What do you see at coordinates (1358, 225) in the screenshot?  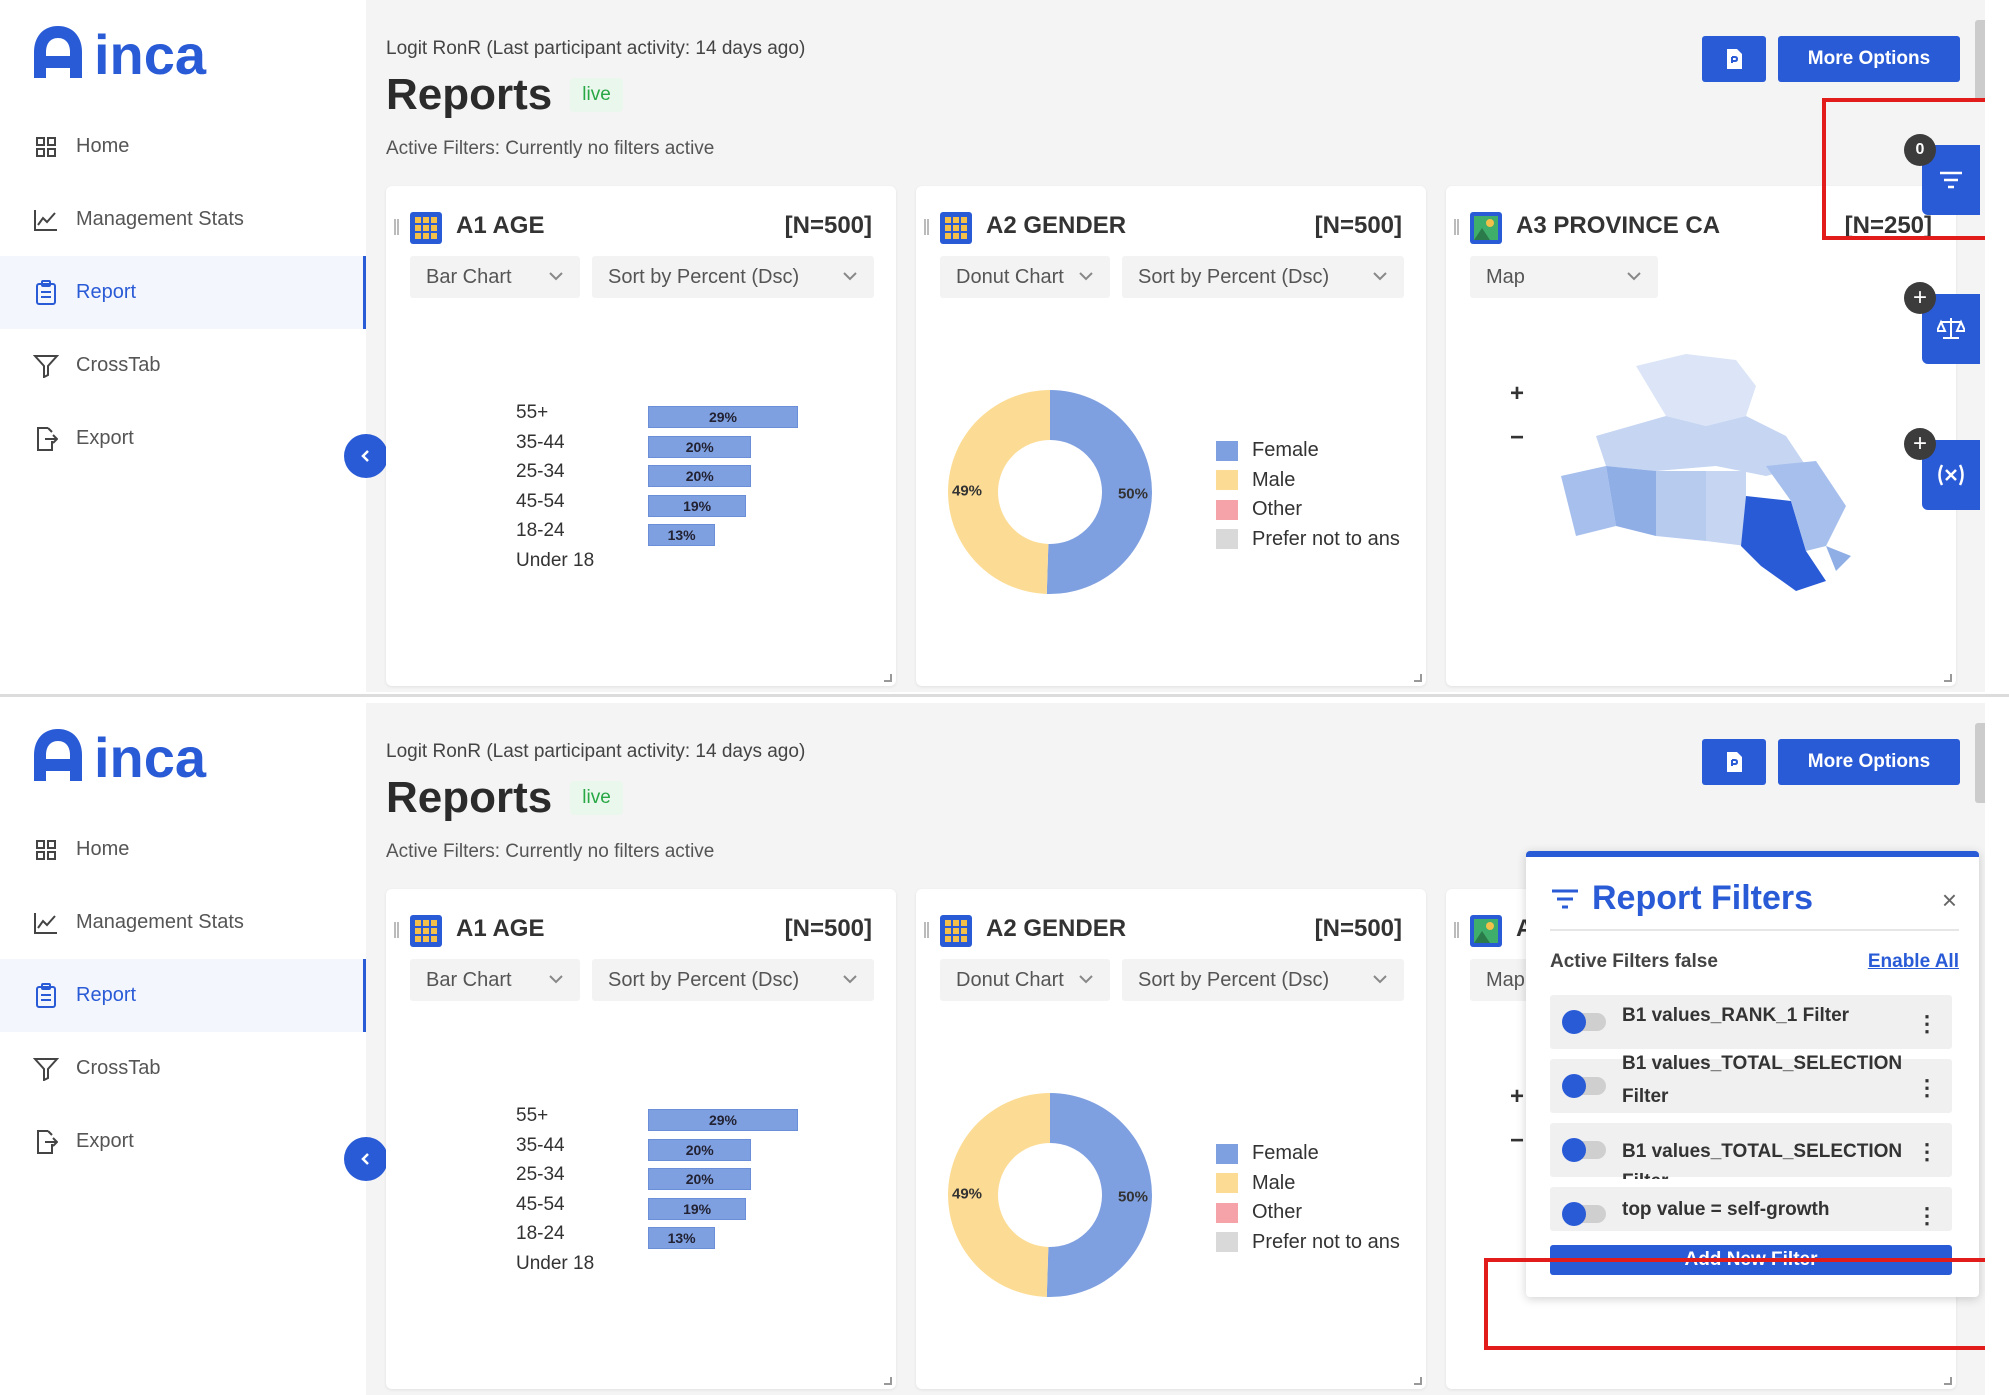 I see `sample-size: [N=500]` at bounding box center [1358, 225].